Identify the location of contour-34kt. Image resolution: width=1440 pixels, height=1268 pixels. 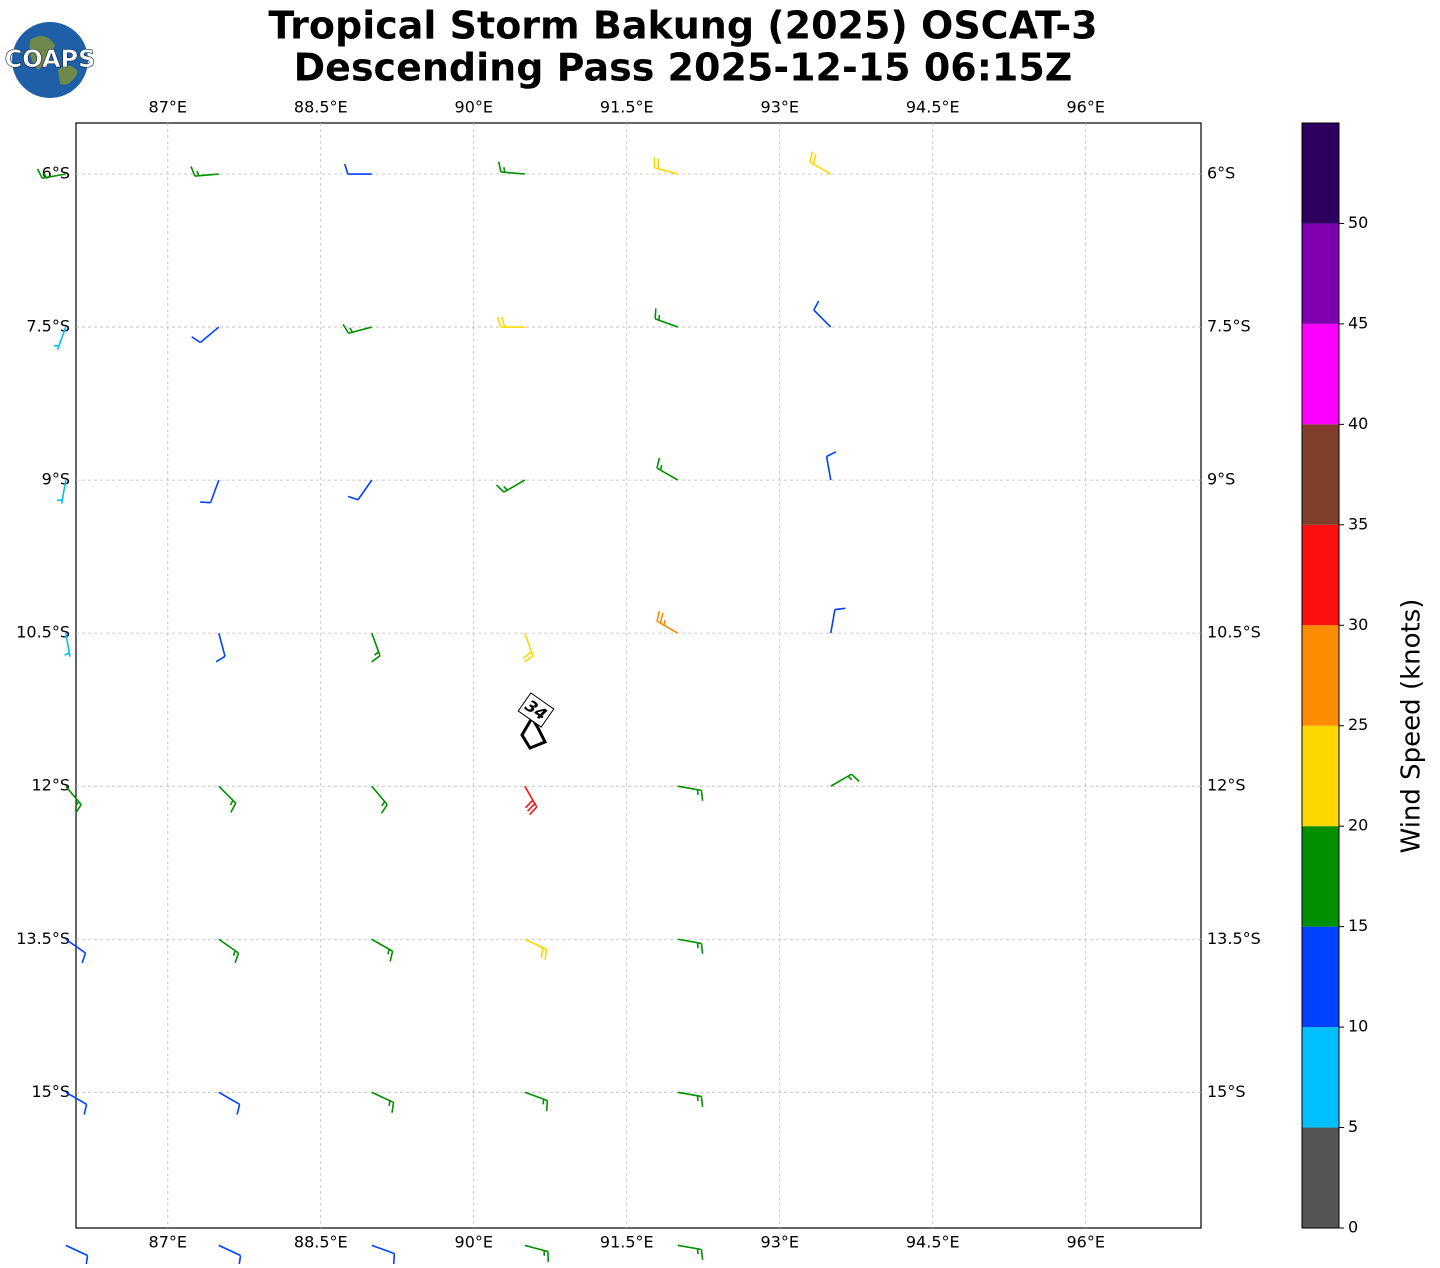
(534, 732).